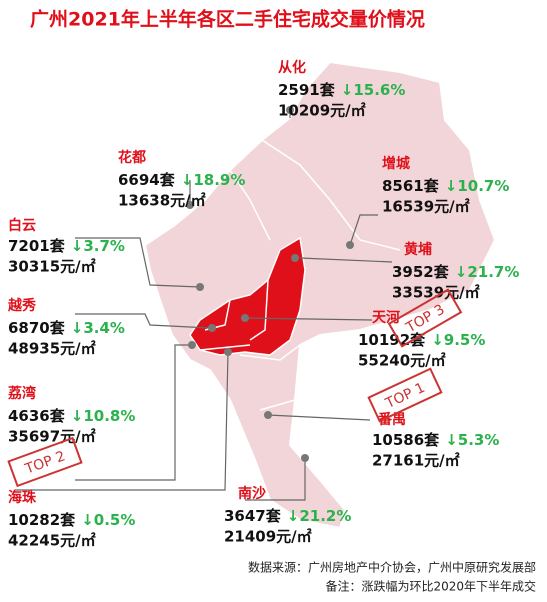 The height and width of the screenshot is (602, 547). What do you see at coordinates (52, 349) in the screenshot?
I see `district-price: 48935元/㎡` at bounding box center [52, 349].